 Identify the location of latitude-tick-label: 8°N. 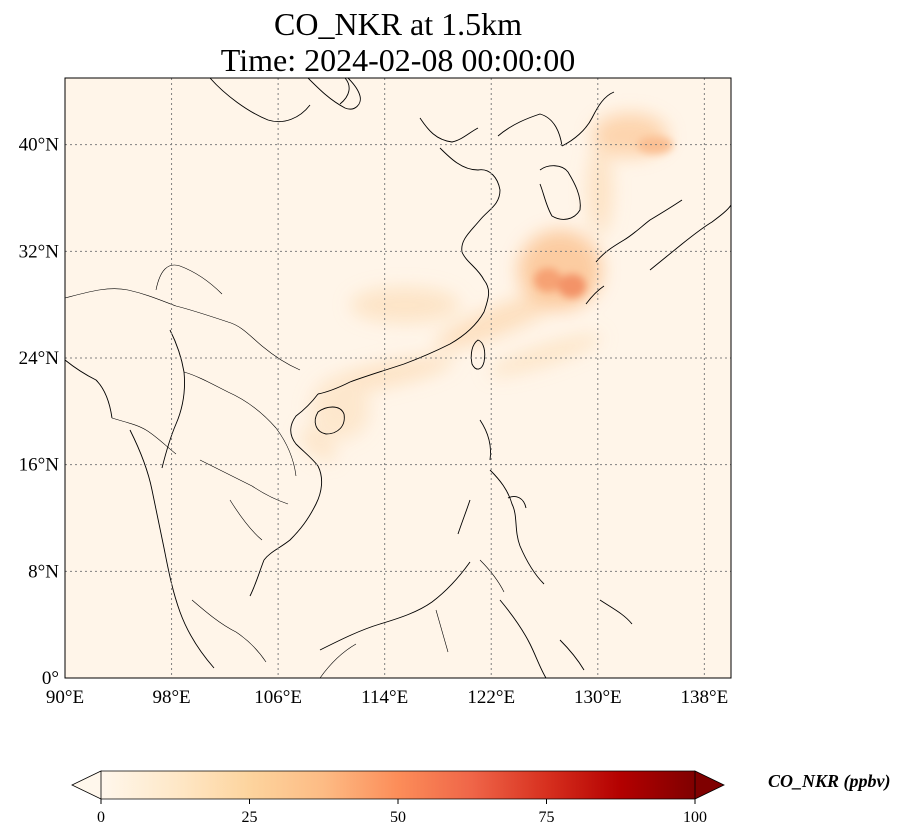
(43, 571).